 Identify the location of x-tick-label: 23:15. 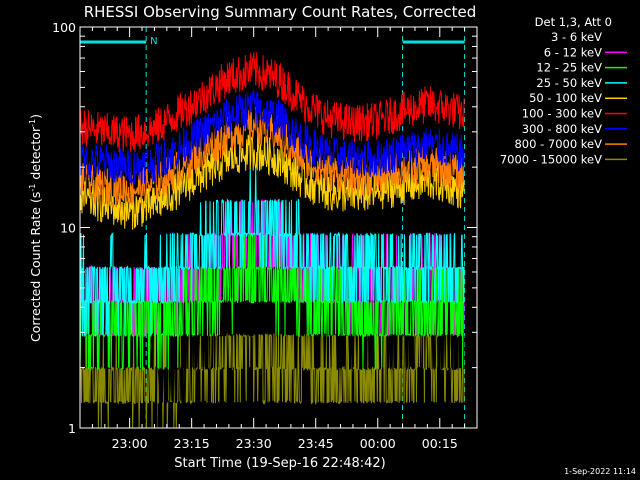
(192, 443).